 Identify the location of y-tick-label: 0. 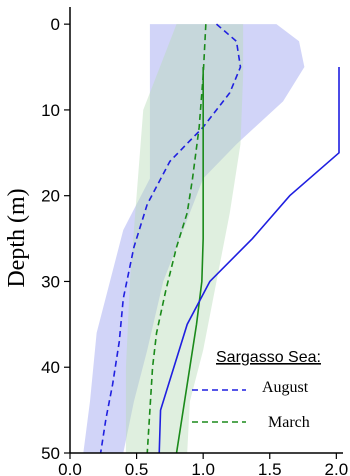
(55, 24).